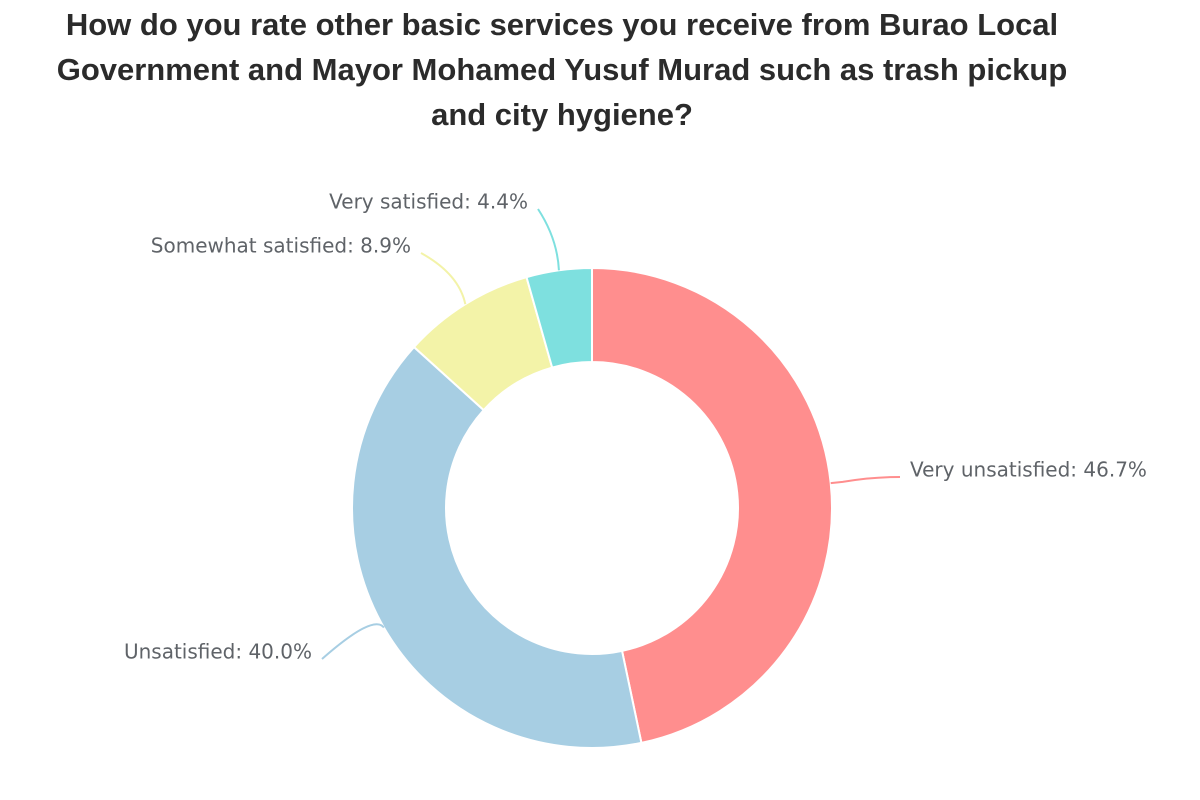  Describe the element at coordinates (353, 641) in the screenshot. I see `leader-line-unsatisfied` at that location.